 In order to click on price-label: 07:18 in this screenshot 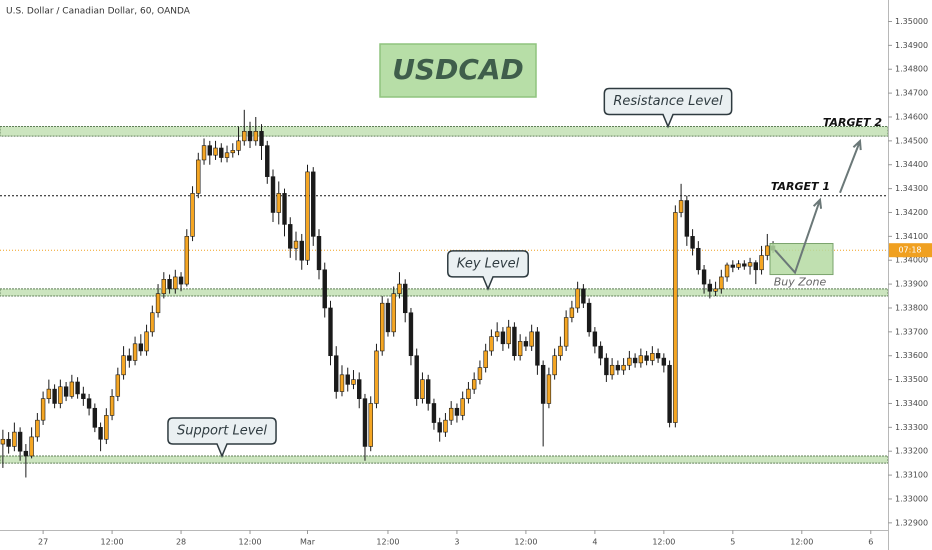, I will do `click(909, 250)`.